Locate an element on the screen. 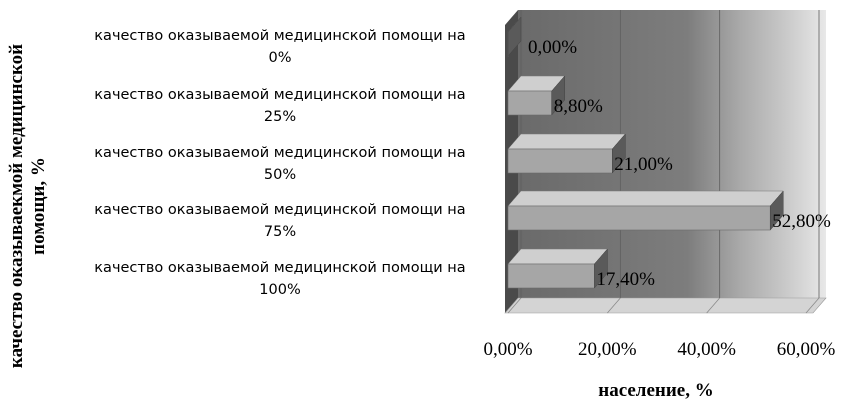  x-axis-title: население, % is located at coordinates (655, 390).